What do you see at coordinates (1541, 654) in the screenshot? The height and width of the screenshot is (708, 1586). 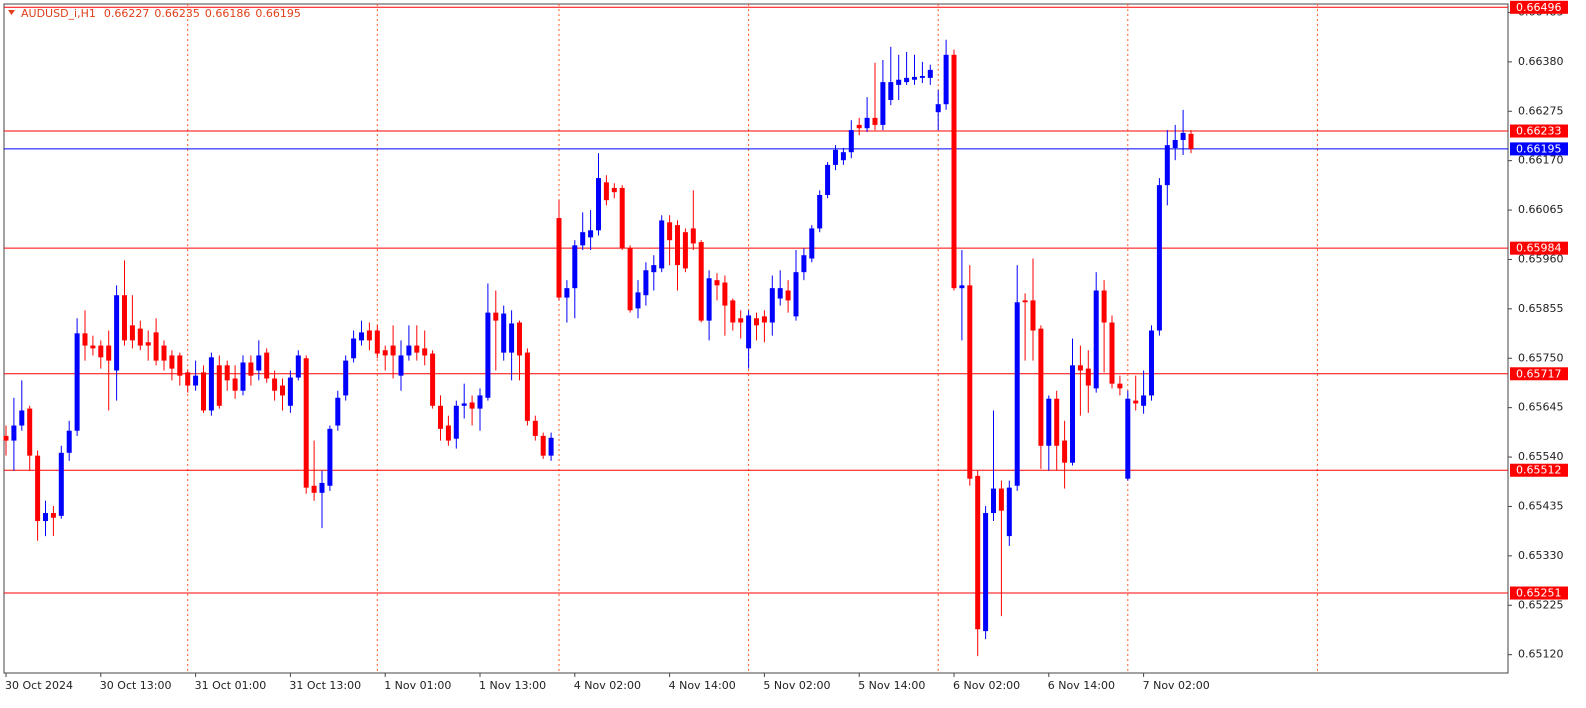 I see `y-tick-label: 0.65120` at bounding box center [1541, 654].